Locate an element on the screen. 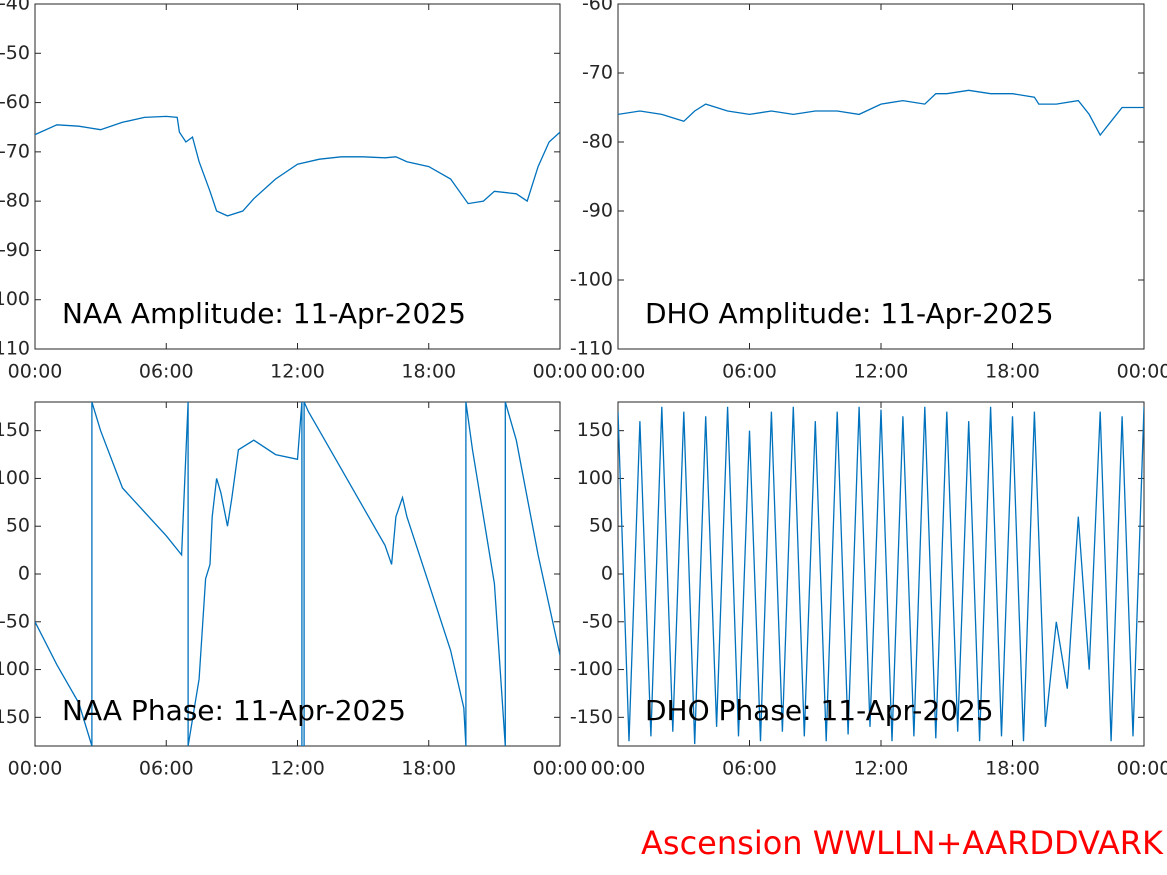 The width and height of the screenshot is (1167, 875). chart-title: NAA Phase: 11-Apr-2025 is located at coordinates (234, 710).